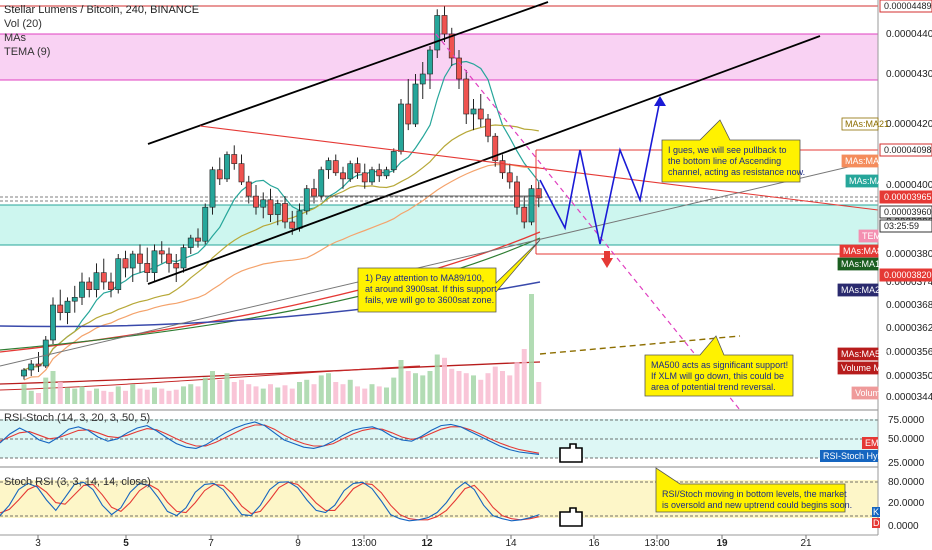 This screenshot has height=550, width=932. Describe the element at coordinates (867, 124) in the screenshot. I see `indicator-tag-text: MAs:MA21` at that location.